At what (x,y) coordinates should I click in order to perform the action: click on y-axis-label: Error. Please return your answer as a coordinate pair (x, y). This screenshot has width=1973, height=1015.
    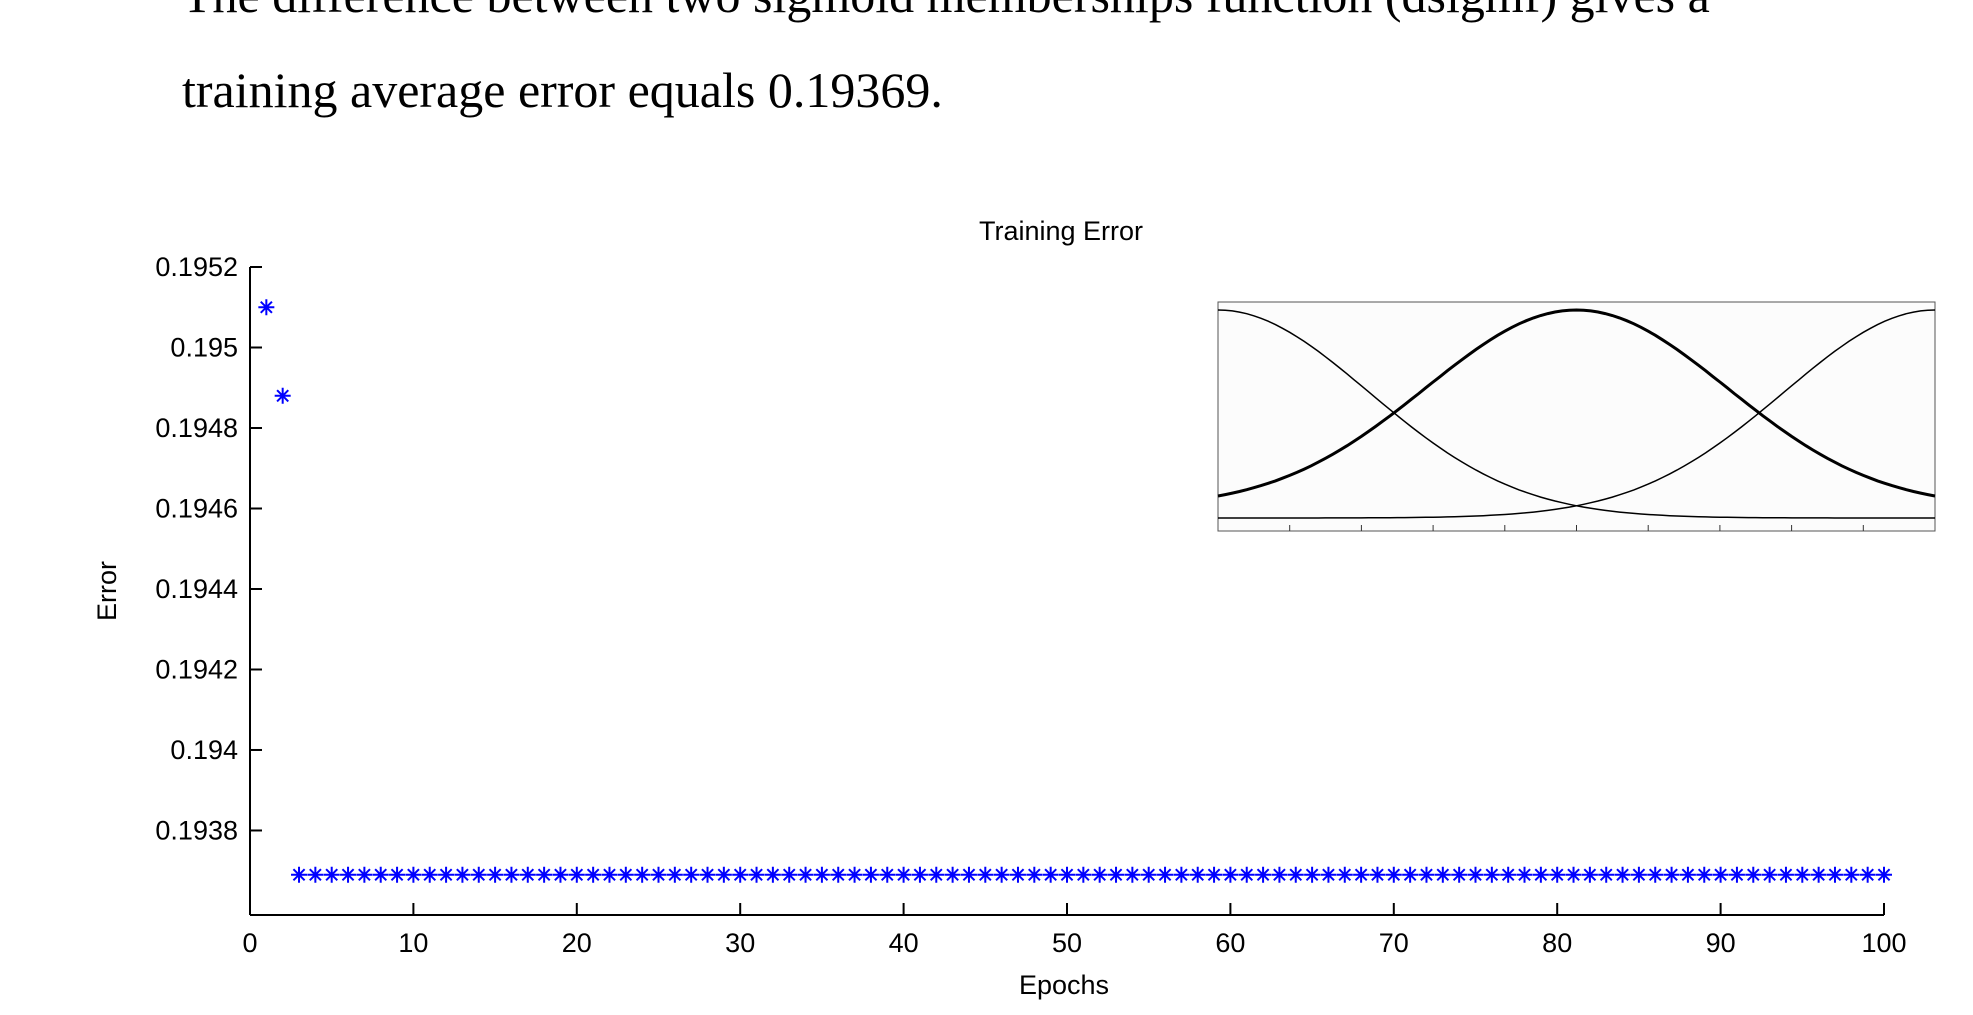
    Looking at the image, I should click on (107, 591).